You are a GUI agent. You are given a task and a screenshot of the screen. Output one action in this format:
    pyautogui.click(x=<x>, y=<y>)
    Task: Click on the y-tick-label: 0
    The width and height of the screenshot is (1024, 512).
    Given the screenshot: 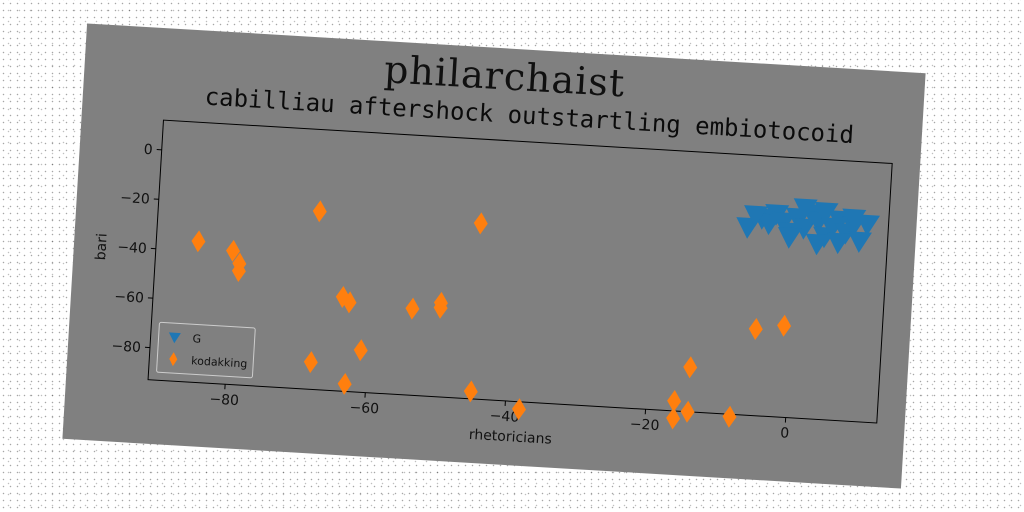 What is the action you would take?
    pyautogui.click(x=148, y=150)
    